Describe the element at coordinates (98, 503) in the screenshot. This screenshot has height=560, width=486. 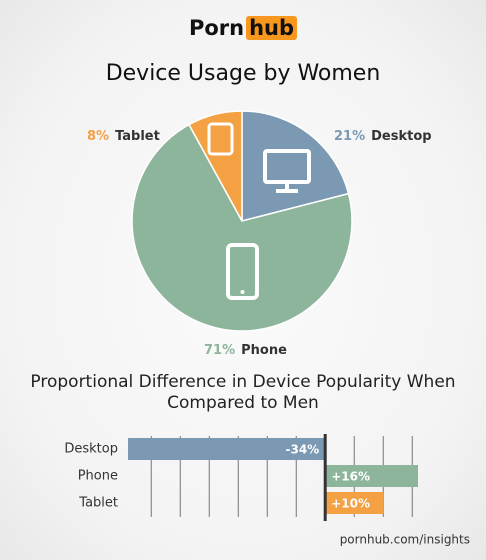
I see `y-tick-label: Tablet` at that location.